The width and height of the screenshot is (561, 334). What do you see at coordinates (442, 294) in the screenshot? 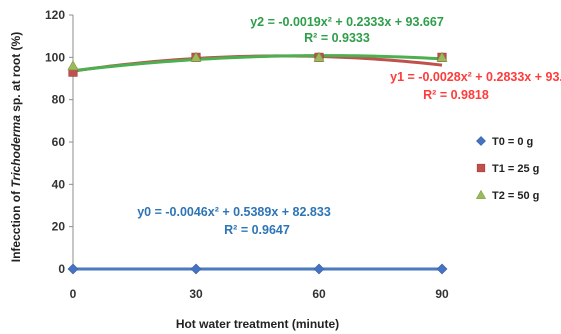
I see `x-tick-label: 90` at bounding box center [442, 294].